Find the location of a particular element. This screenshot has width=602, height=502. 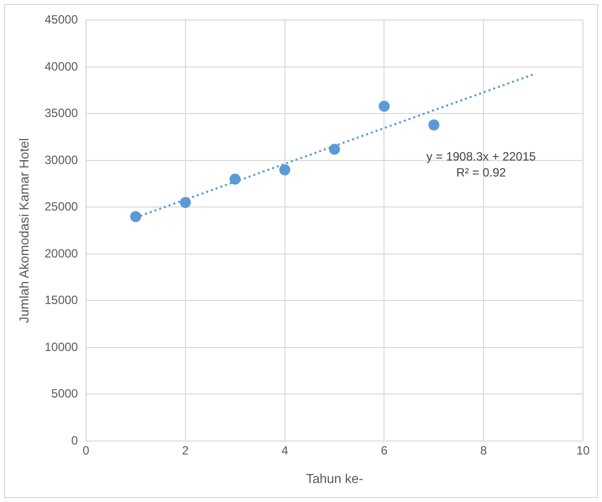

x-tick-label: 6 is located at coordinates (384, 451).